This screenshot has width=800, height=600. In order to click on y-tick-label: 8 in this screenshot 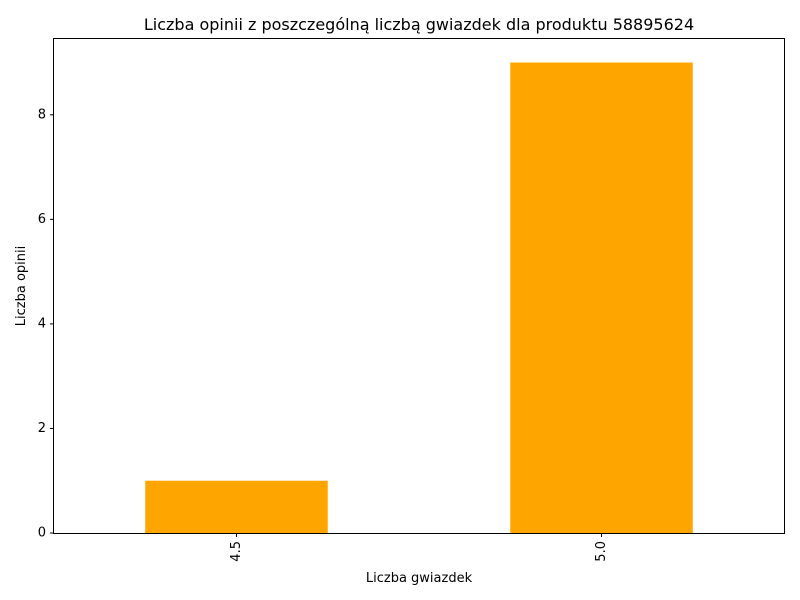, I will do `click(42, 114)`.